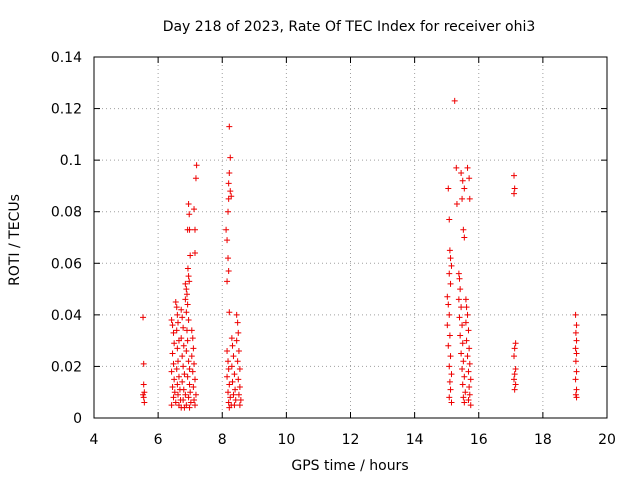 The image size is (640, 480). I want to click on x-tick-label: 12, so click(351, 440).